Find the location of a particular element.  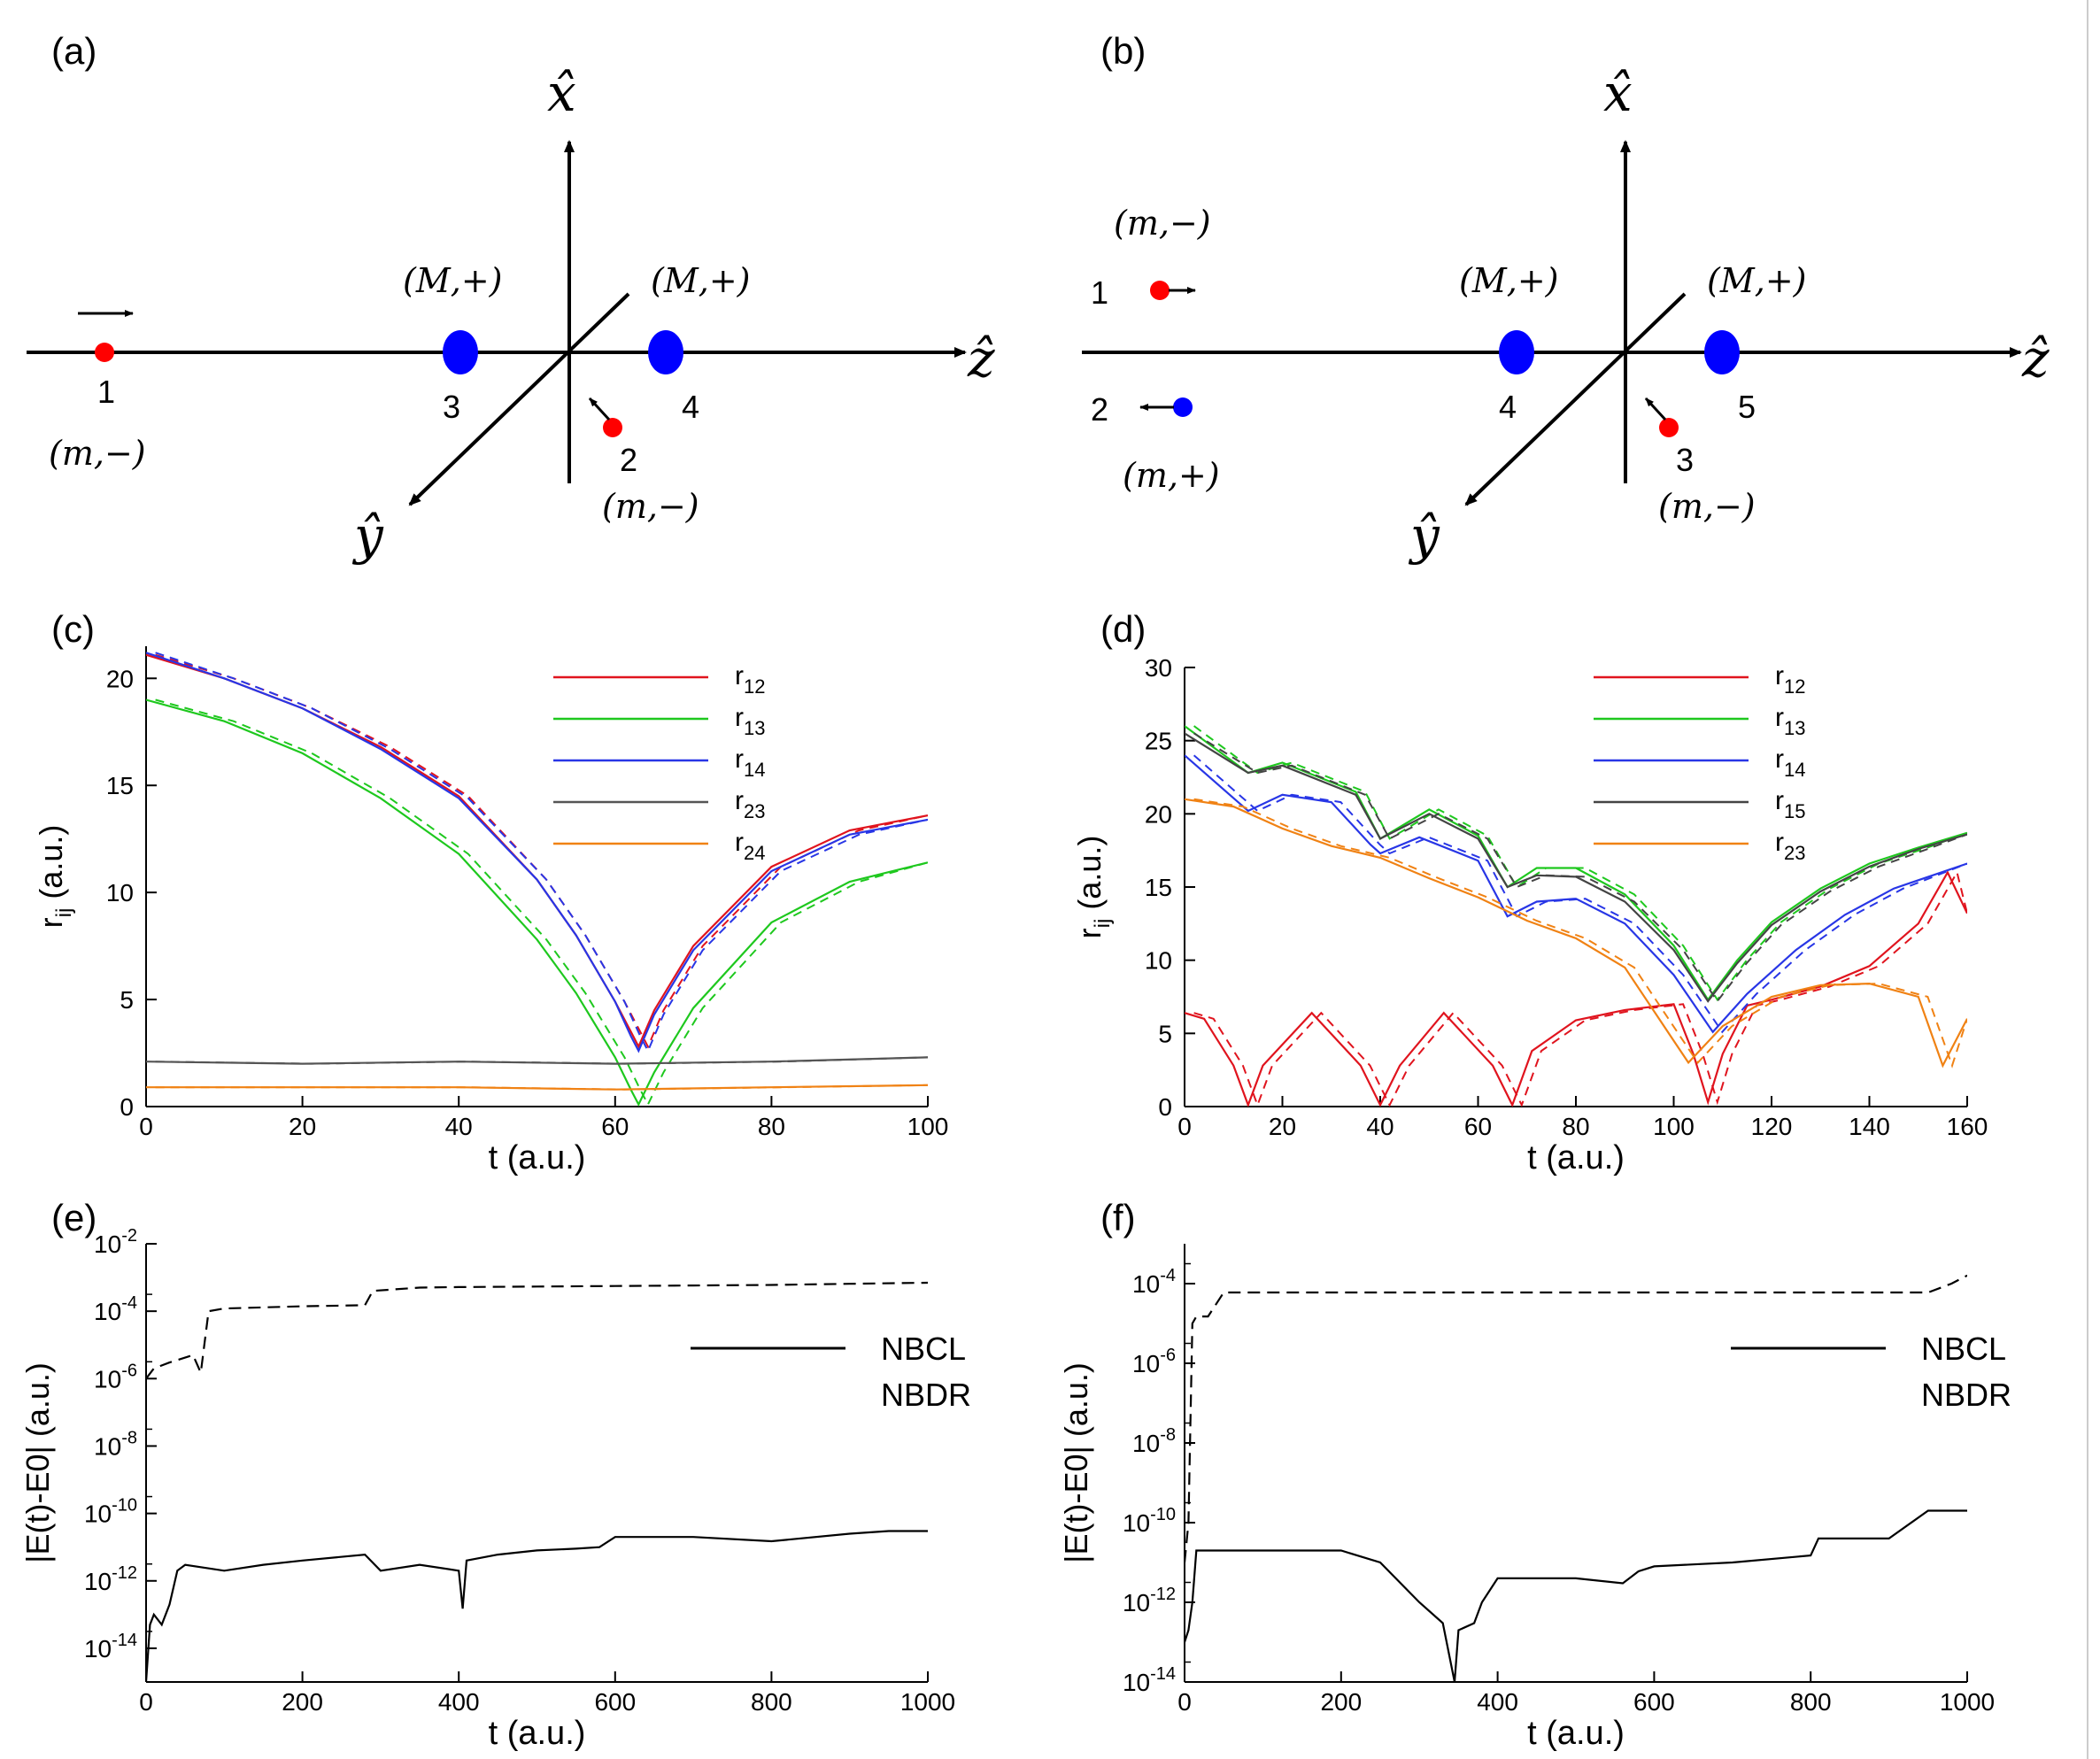

series-line-r23 is located at coordinates (1576, 933).